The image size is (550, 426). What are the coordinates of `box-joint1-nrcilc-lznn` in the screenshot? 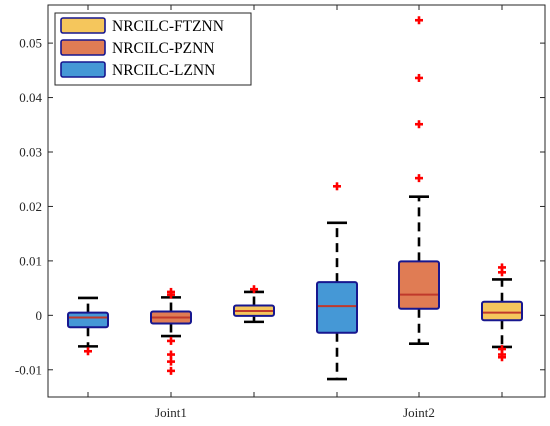 It's located at (88, 326).